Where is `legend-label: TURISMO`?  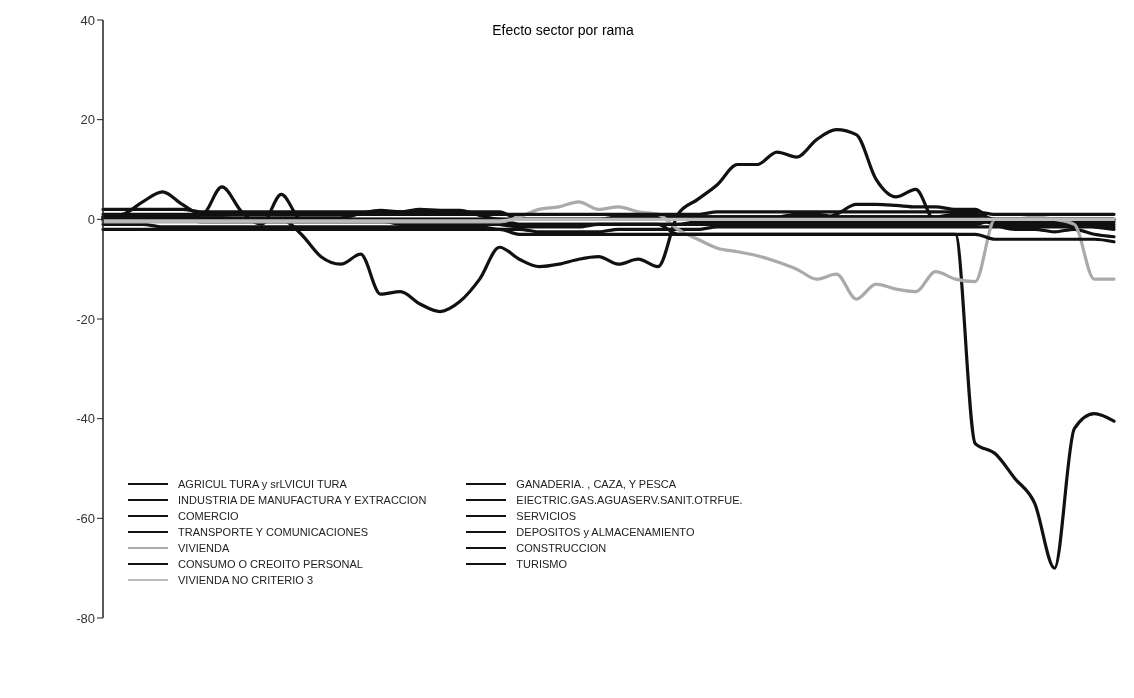 legend-label: TURISMO is located at coordinates (542, 564).